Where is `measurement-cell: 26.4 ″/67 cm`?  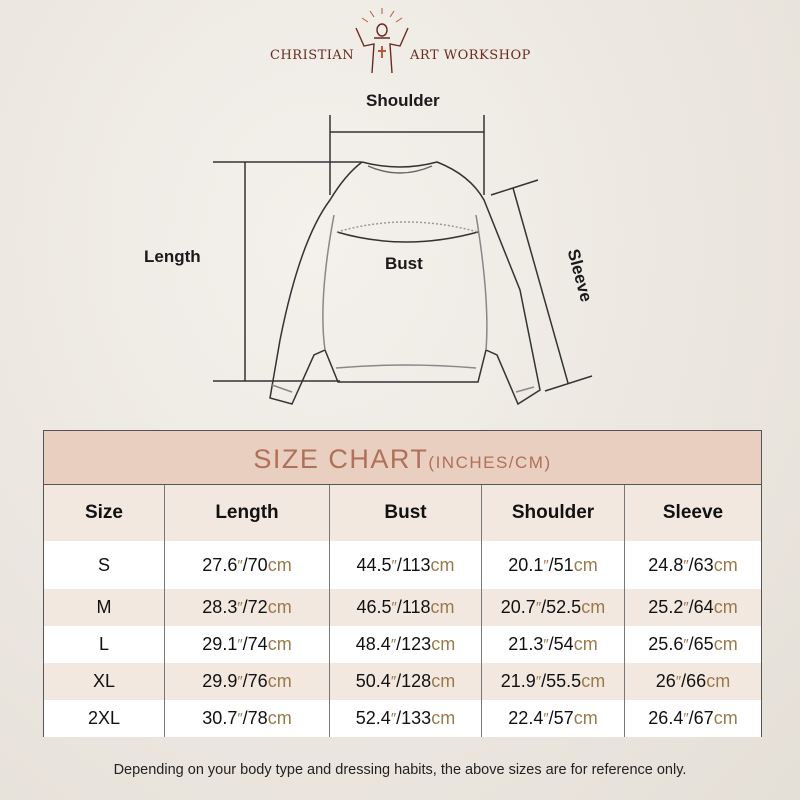 measurement-cell: 26.4 ″/67 cm is located at coordinates (693, 718).